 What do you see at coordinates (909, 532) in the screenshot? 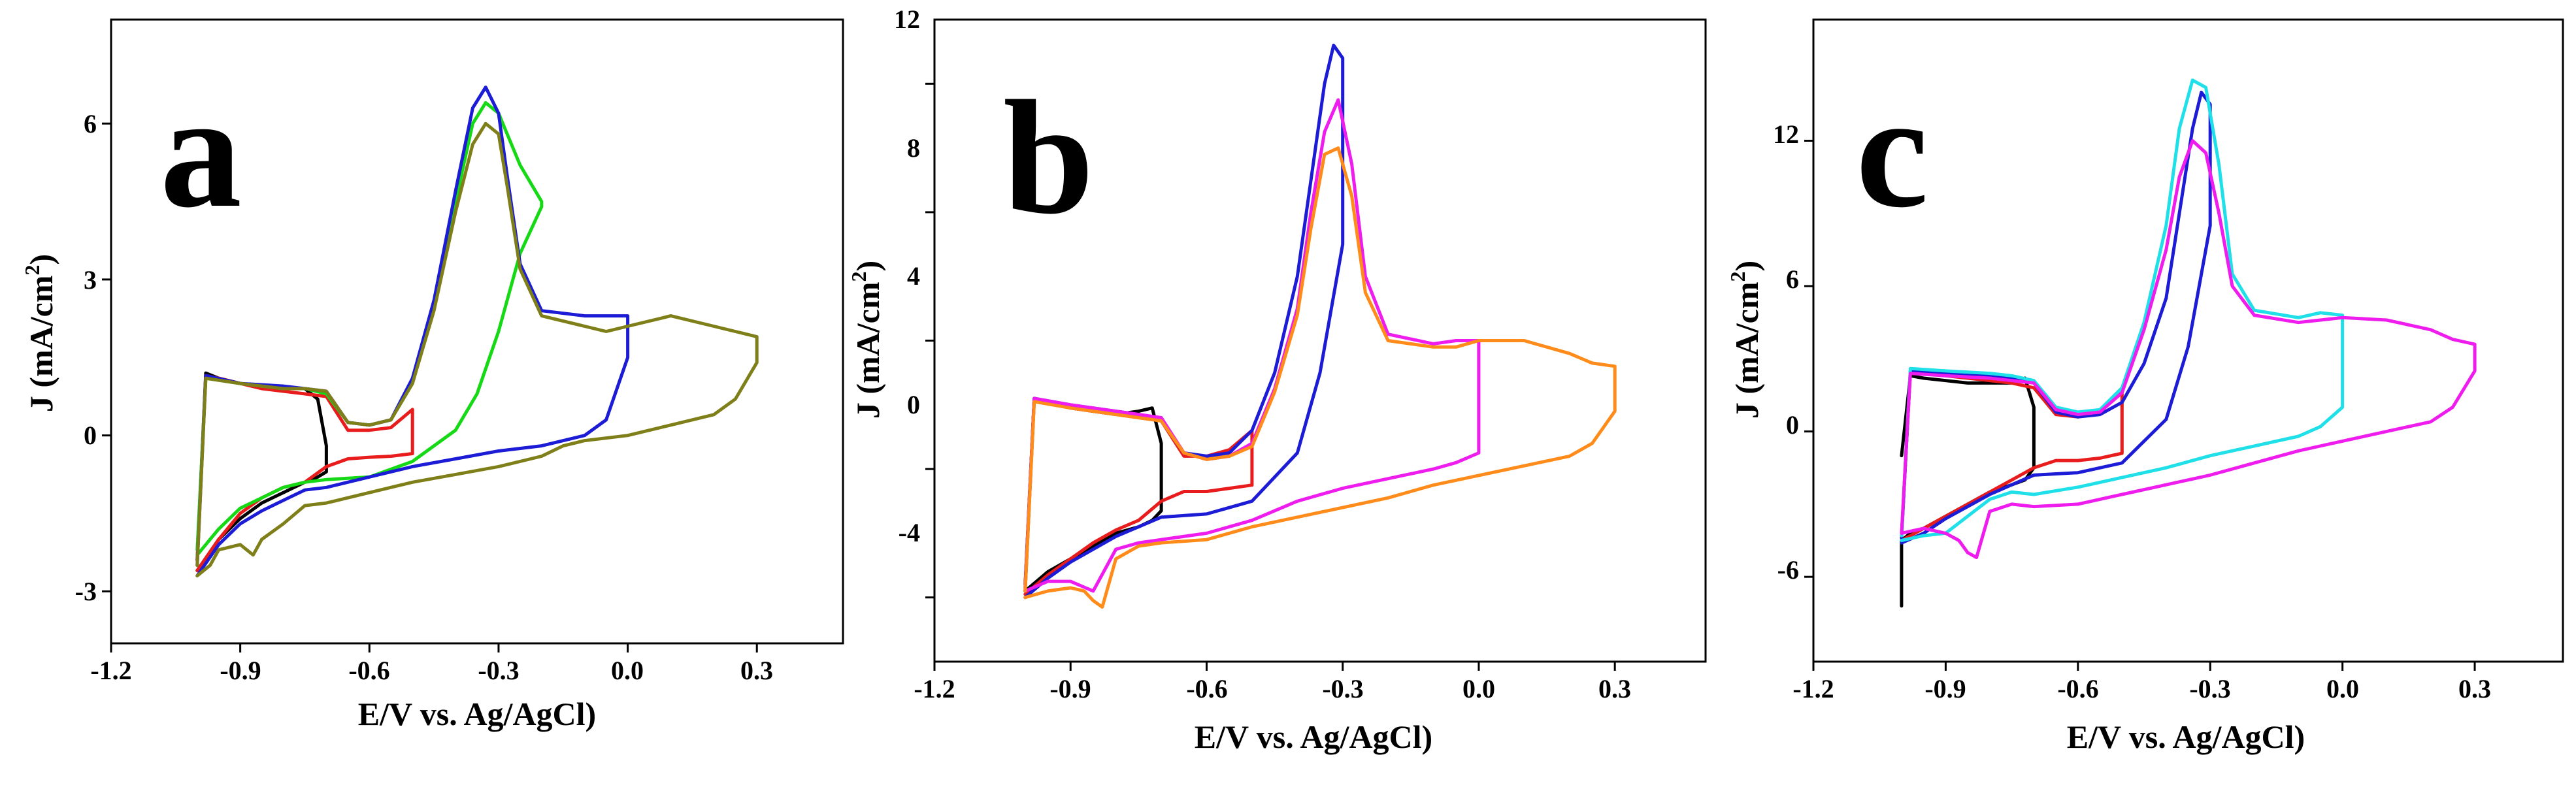
I see `y-tick-label: -4` at bounding box center [909, 532].